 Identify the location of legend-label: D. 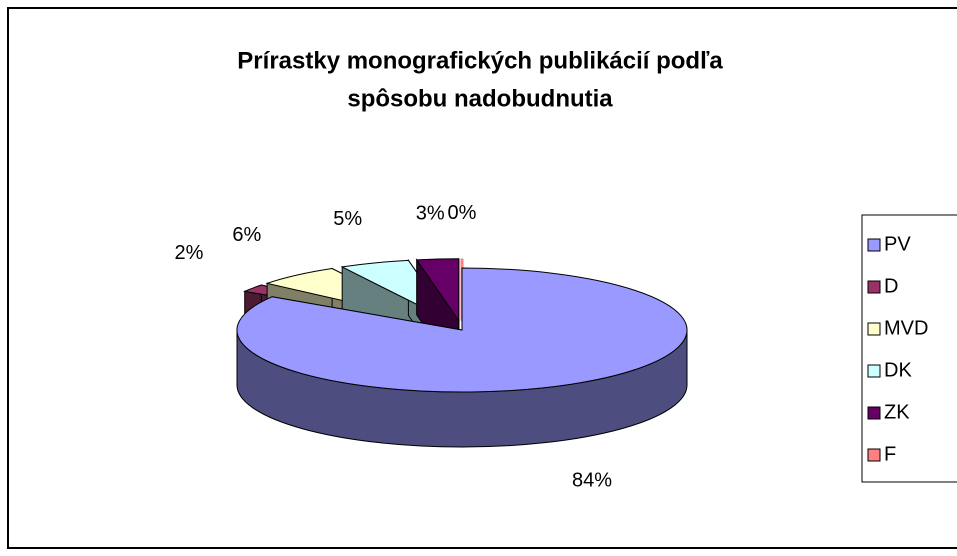
(891, 286).